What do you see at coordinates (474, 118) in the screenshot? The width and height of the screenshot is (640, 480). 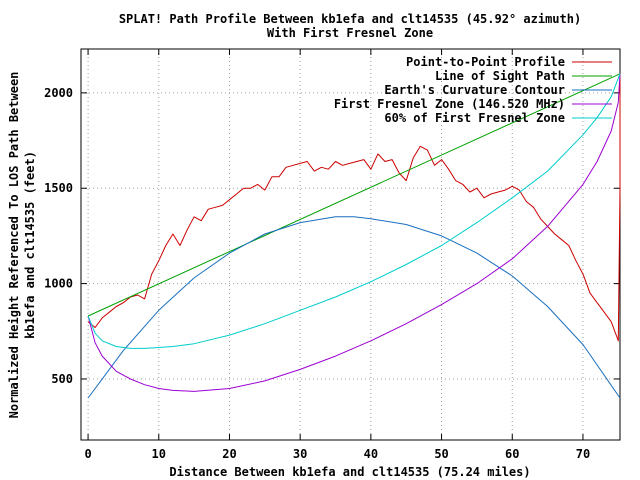 I see `legend-label-60-of-first-fresnel-zone: 60% of First Fresnel Zone` at bounding box center [474, 118].